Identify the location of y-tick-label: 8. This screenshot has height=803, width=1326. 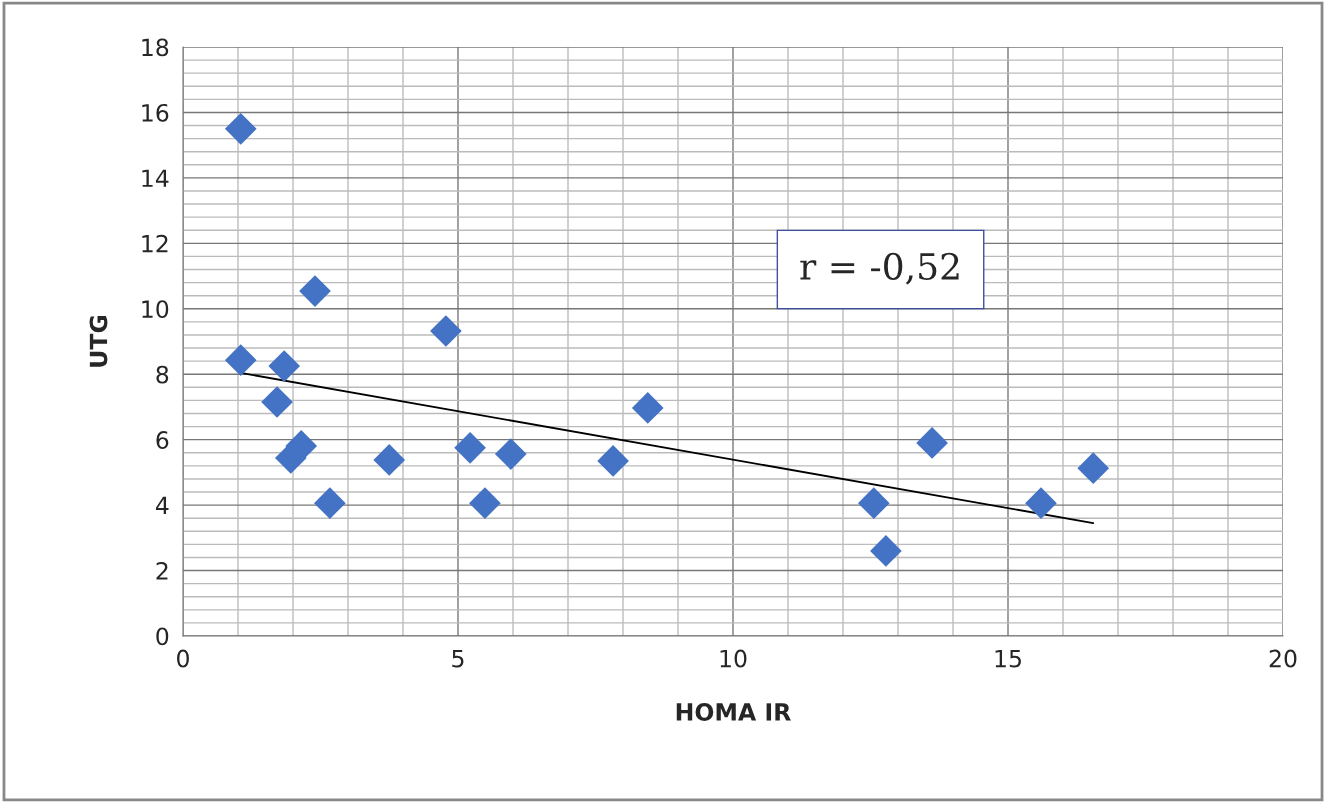
(162, 374).